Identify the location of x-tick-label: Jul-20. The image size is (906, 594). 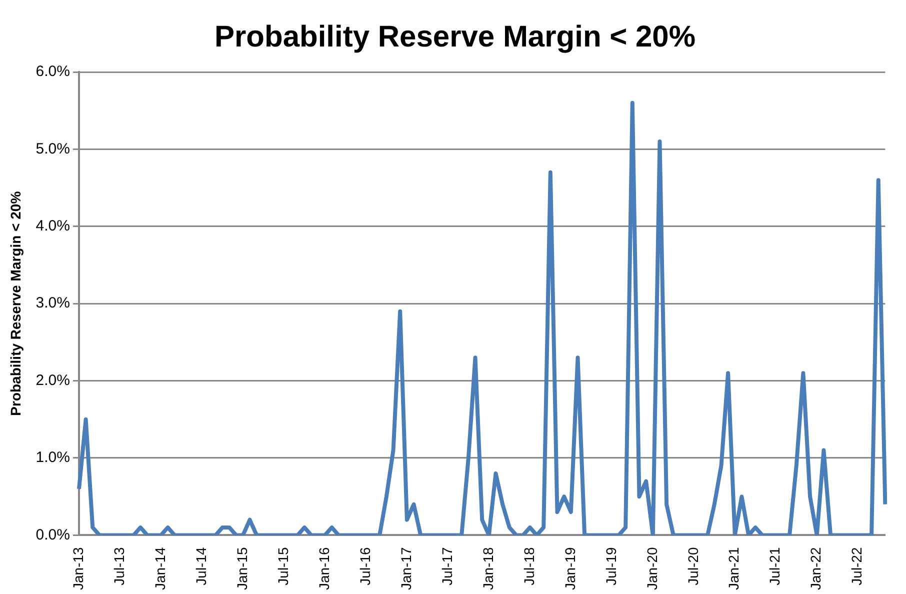
(692, 566).